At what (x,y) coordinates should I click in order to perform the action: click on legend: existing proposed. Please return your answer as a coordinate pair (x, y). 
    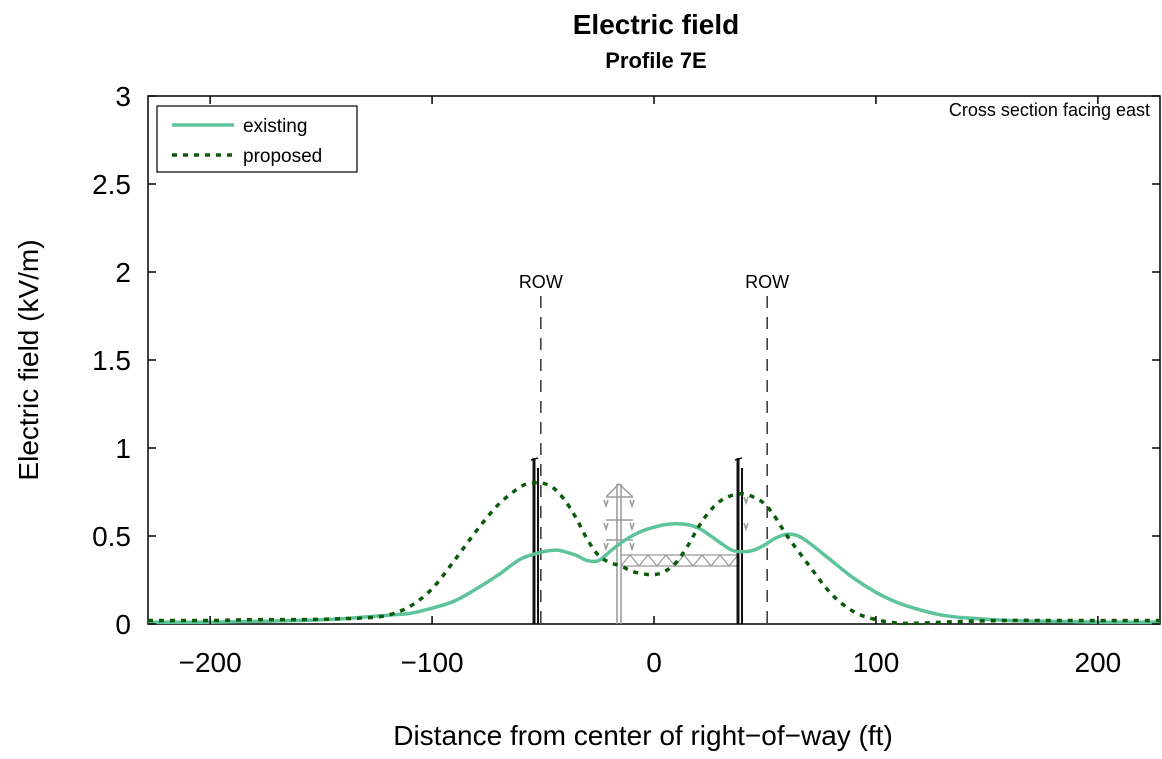
    Looking at the image, I should click on (257, 139).